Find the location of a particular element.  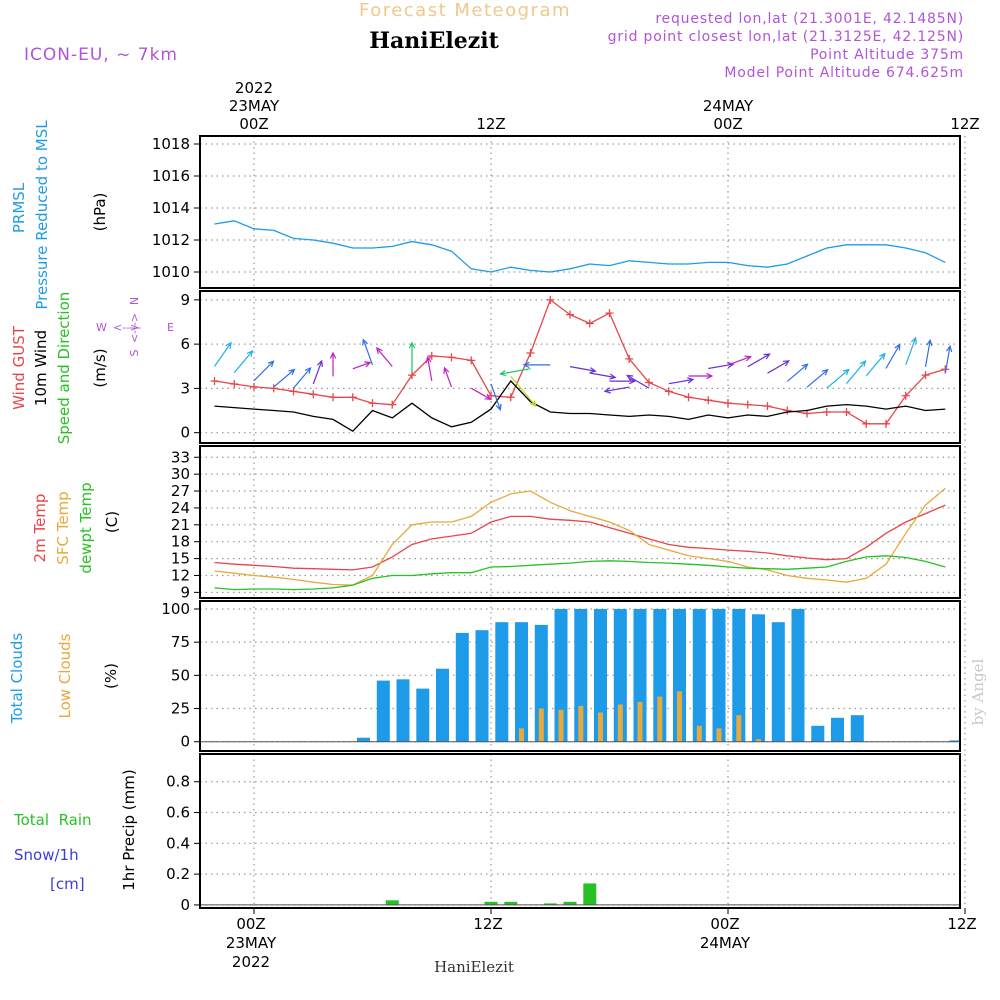

wind-unit: (m/s) is located at coordinates (100, 367).